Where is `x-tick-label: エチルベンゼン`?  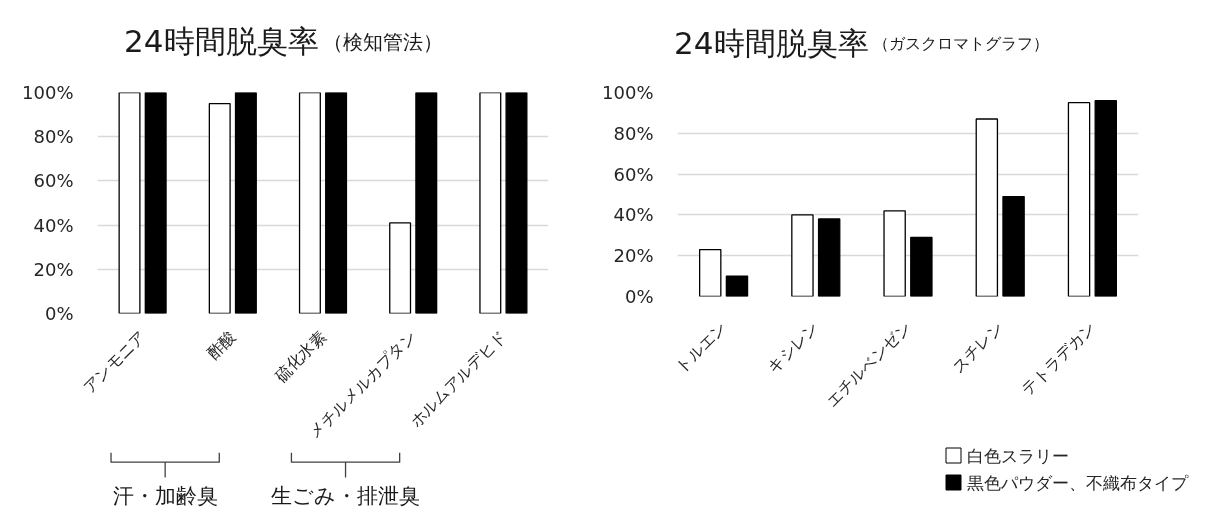 x-tick-label: エチルベンゼン is located at coordinates (868, 364).